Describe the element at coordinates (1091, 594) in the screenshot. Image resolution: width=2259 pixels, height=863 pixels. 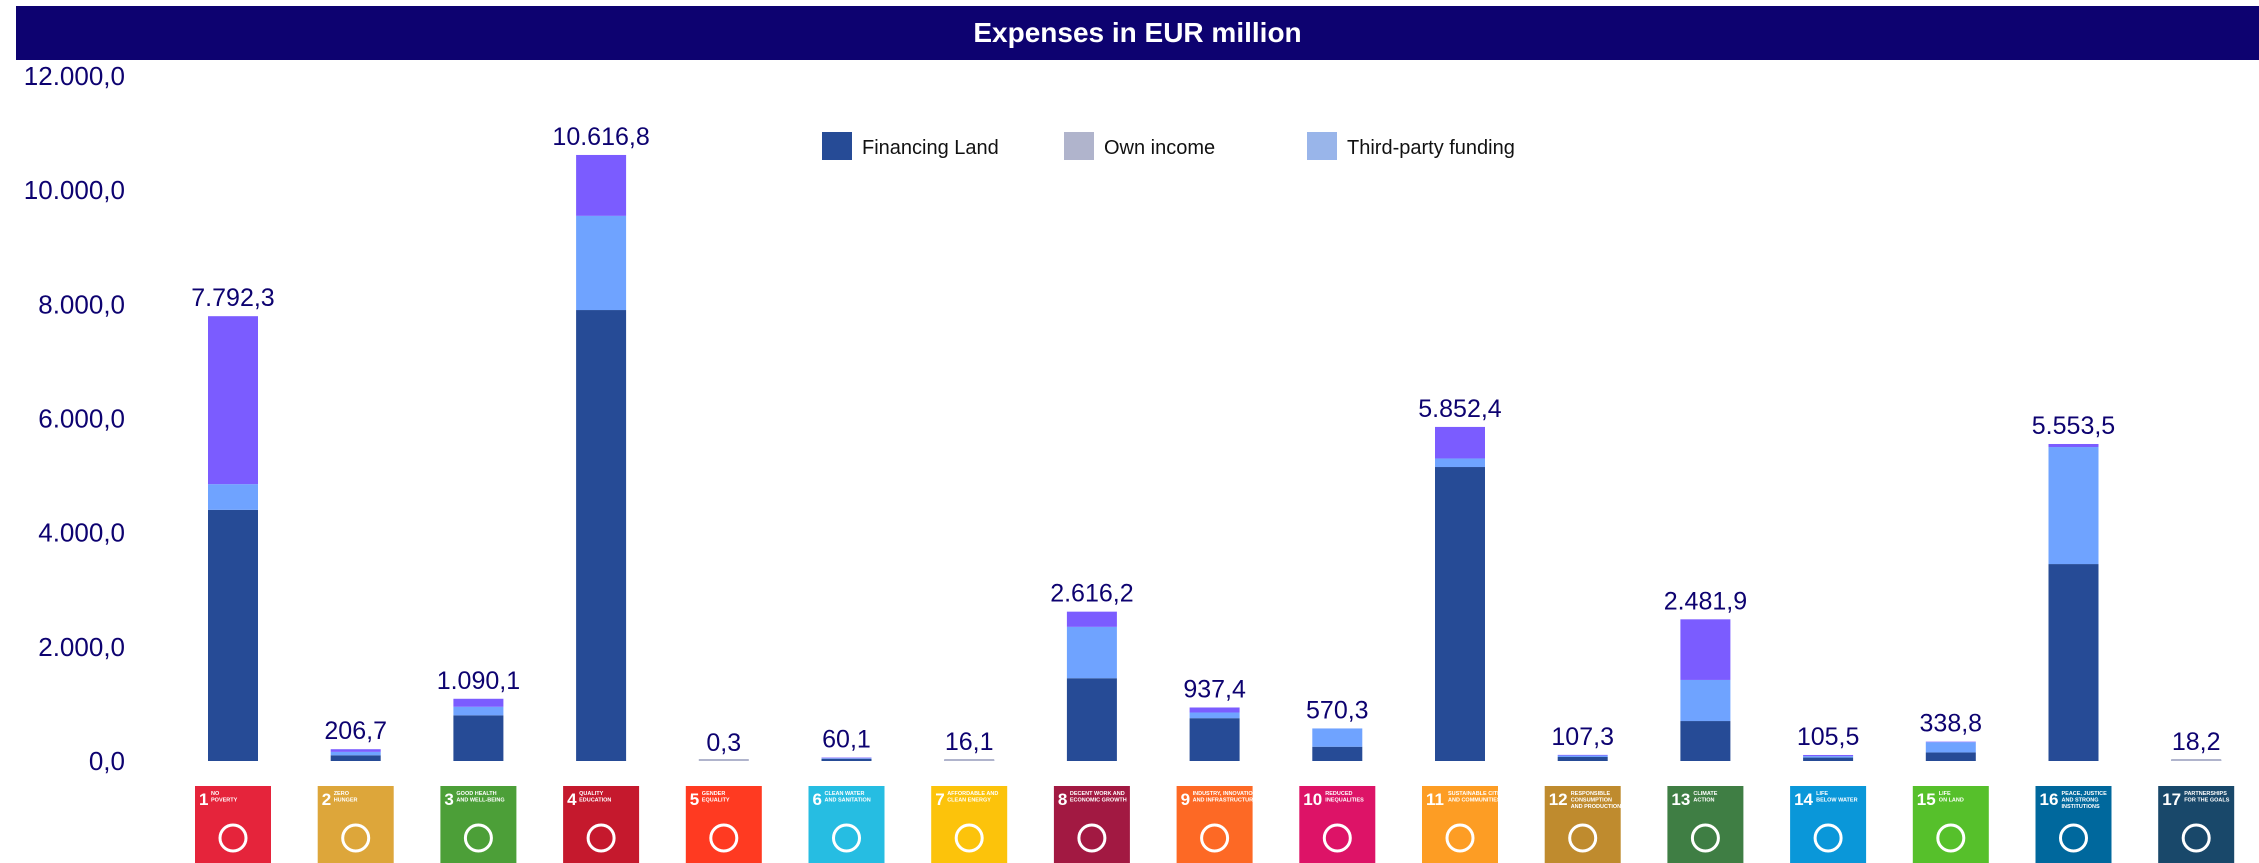
I see `bar-total-label: 2.616,2` at that location.